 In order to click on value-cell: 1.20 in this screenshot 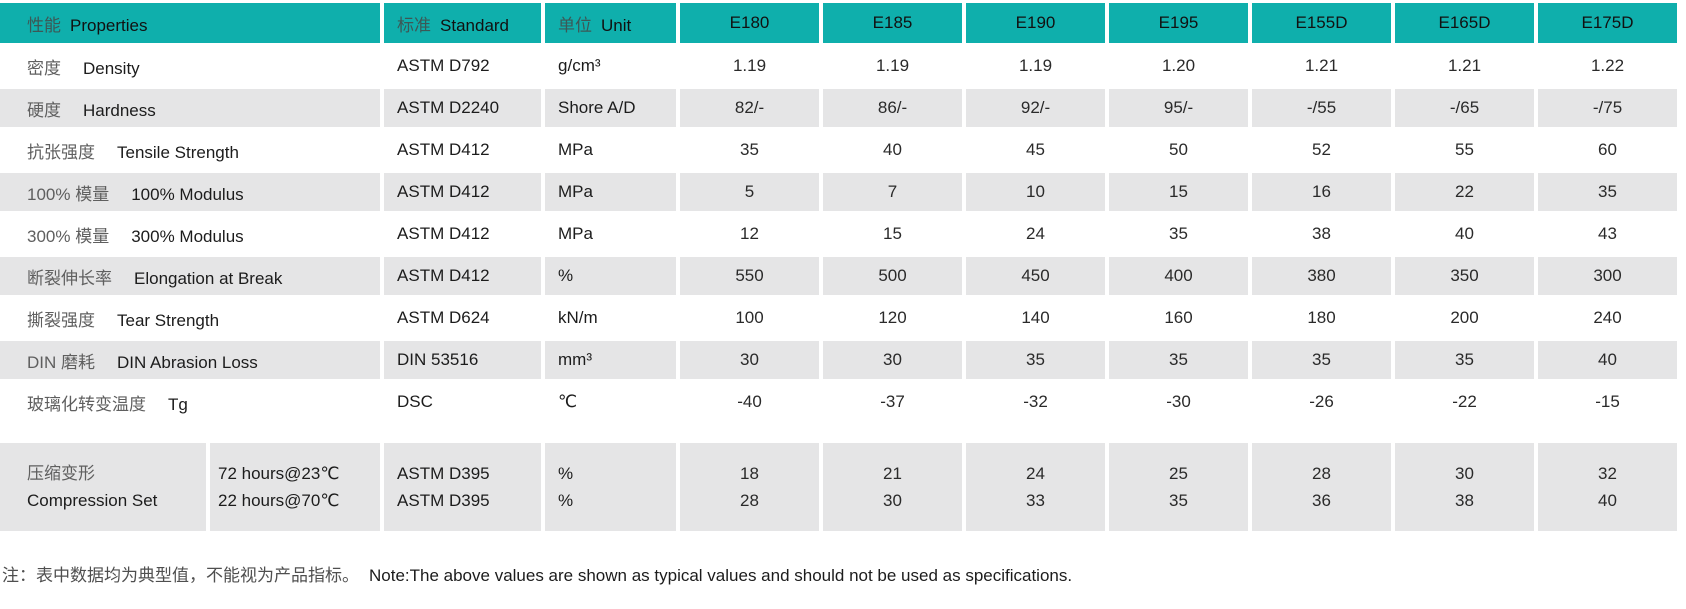, I will do `click(1179, 66)`.